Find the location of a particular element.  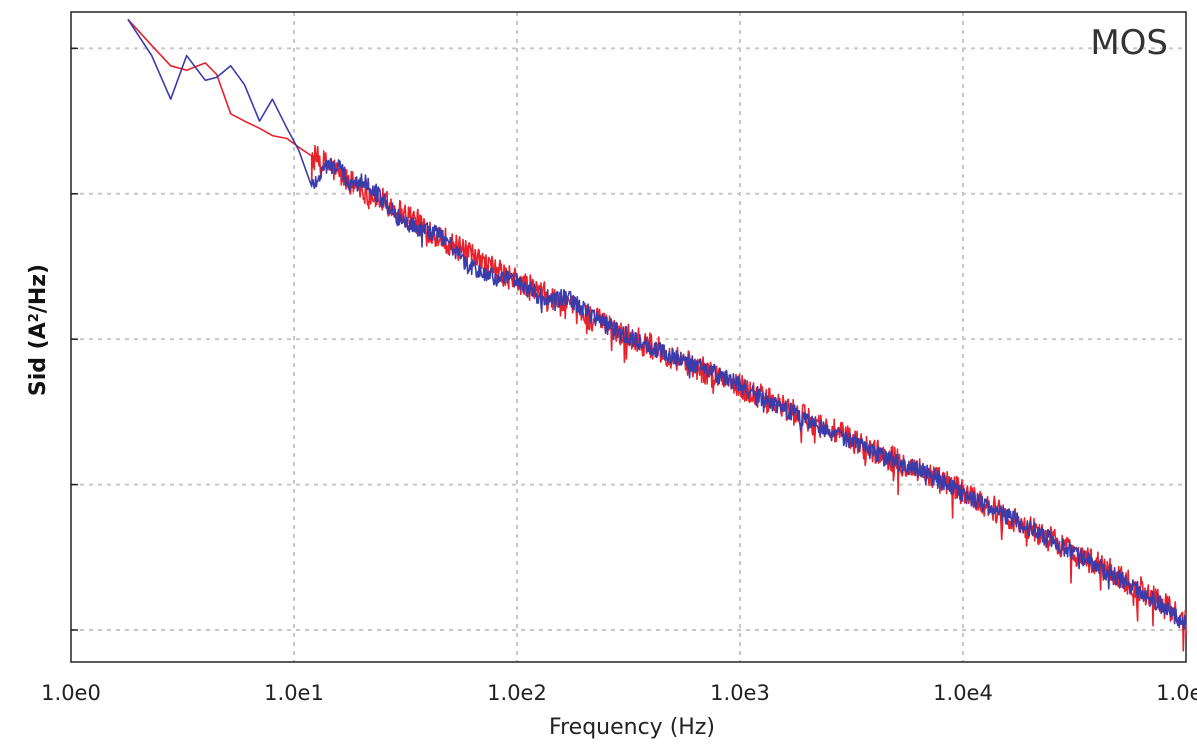

x-tick-label: 1.0e5 is located at coordinates (1176, 693).